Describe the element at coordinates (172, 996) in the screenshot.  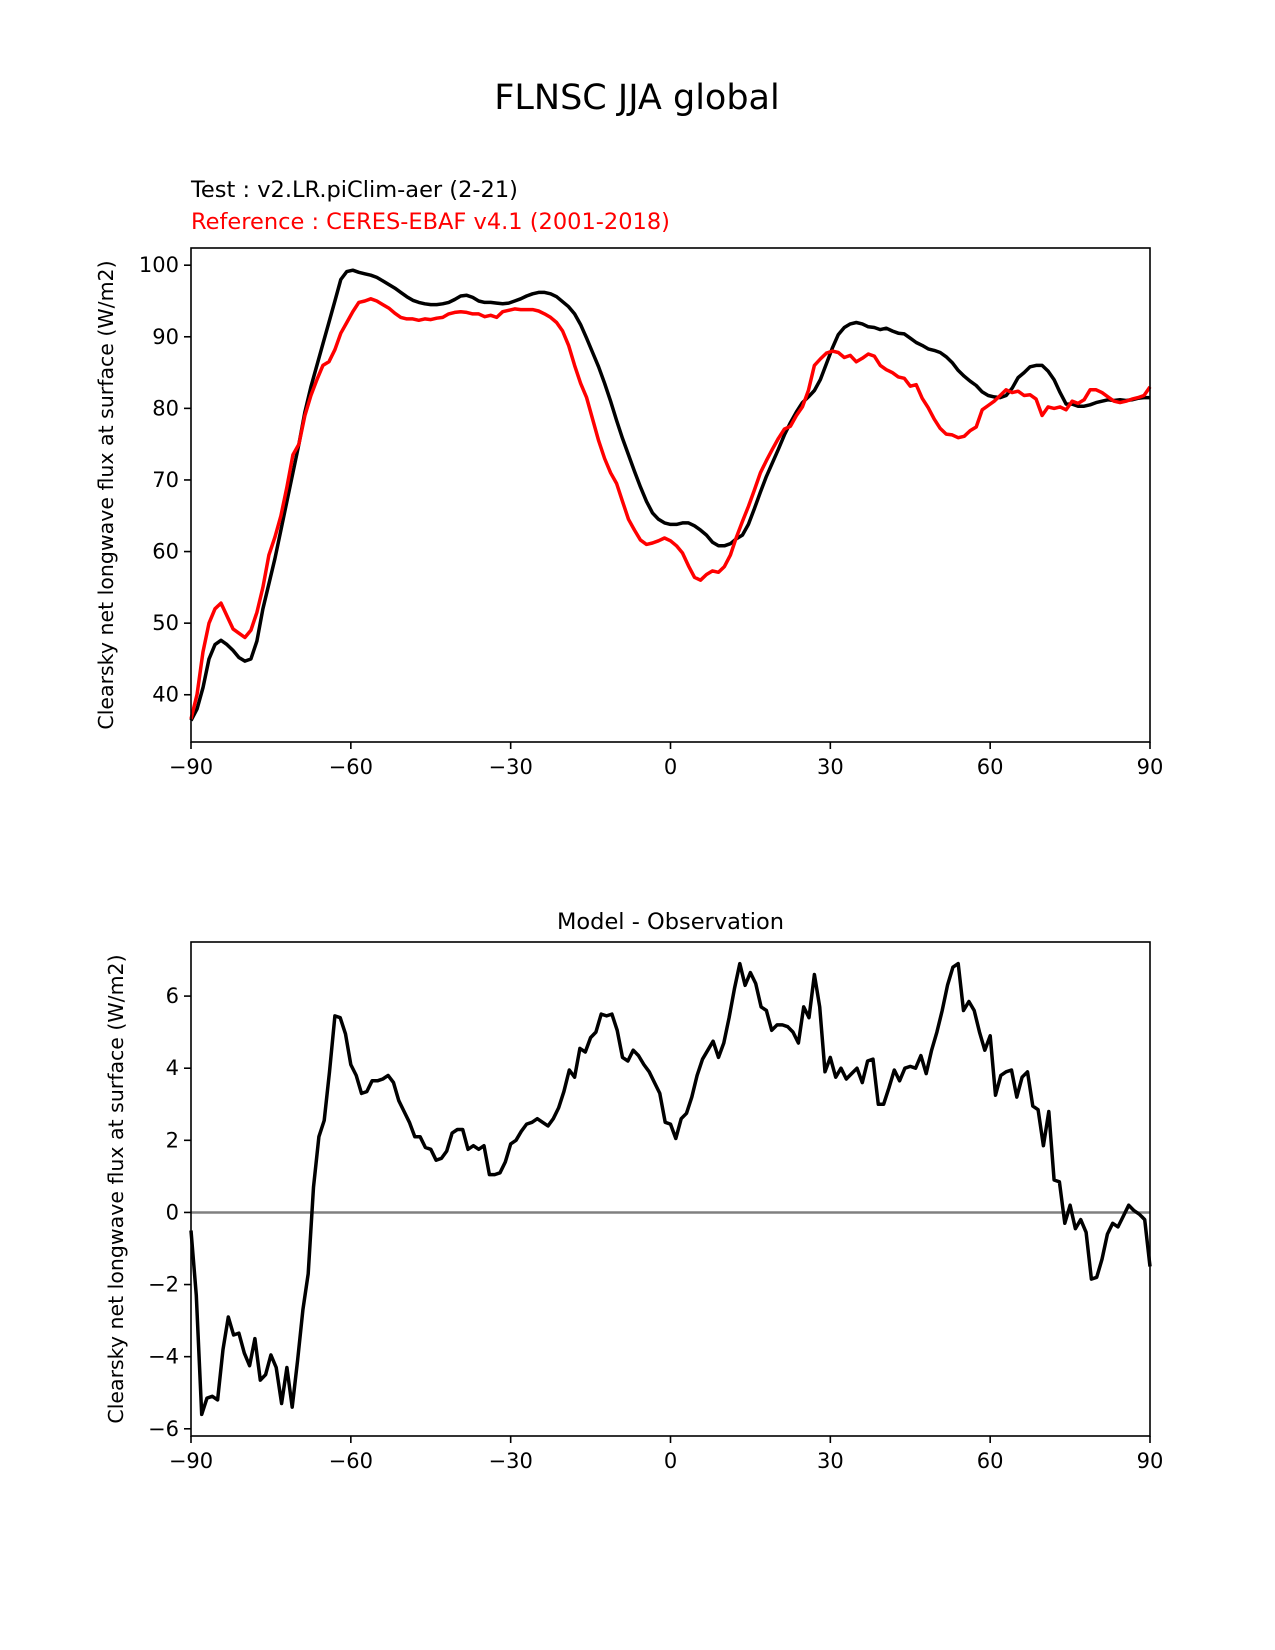
I see `y-tick-label: 6` at that location.